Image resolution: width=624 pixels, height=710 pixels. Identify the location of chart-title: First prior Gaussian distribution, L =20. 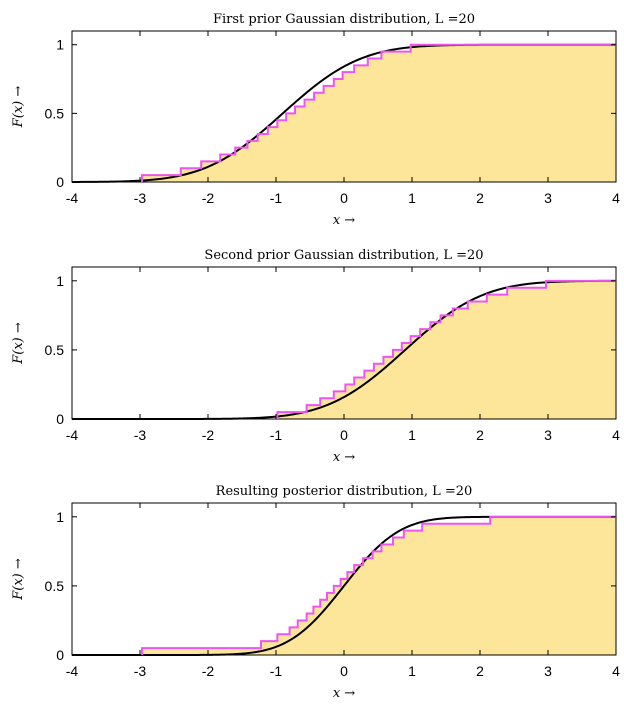
(344, 19).